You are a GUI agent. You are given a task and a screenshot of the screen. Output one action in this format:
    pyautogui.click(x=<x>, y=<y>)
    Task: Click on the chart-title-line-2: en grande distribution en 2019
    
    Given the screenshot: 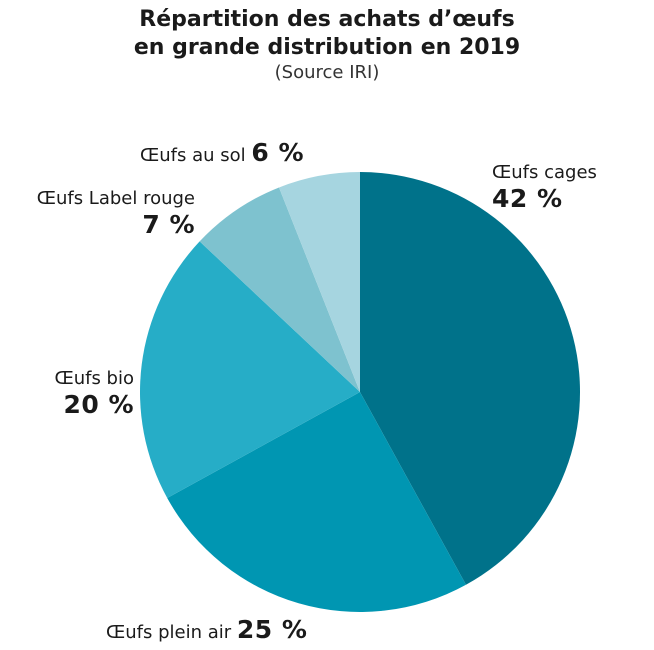 What is the action you would take?
    pyautogui.click(x=327, y=47)
    